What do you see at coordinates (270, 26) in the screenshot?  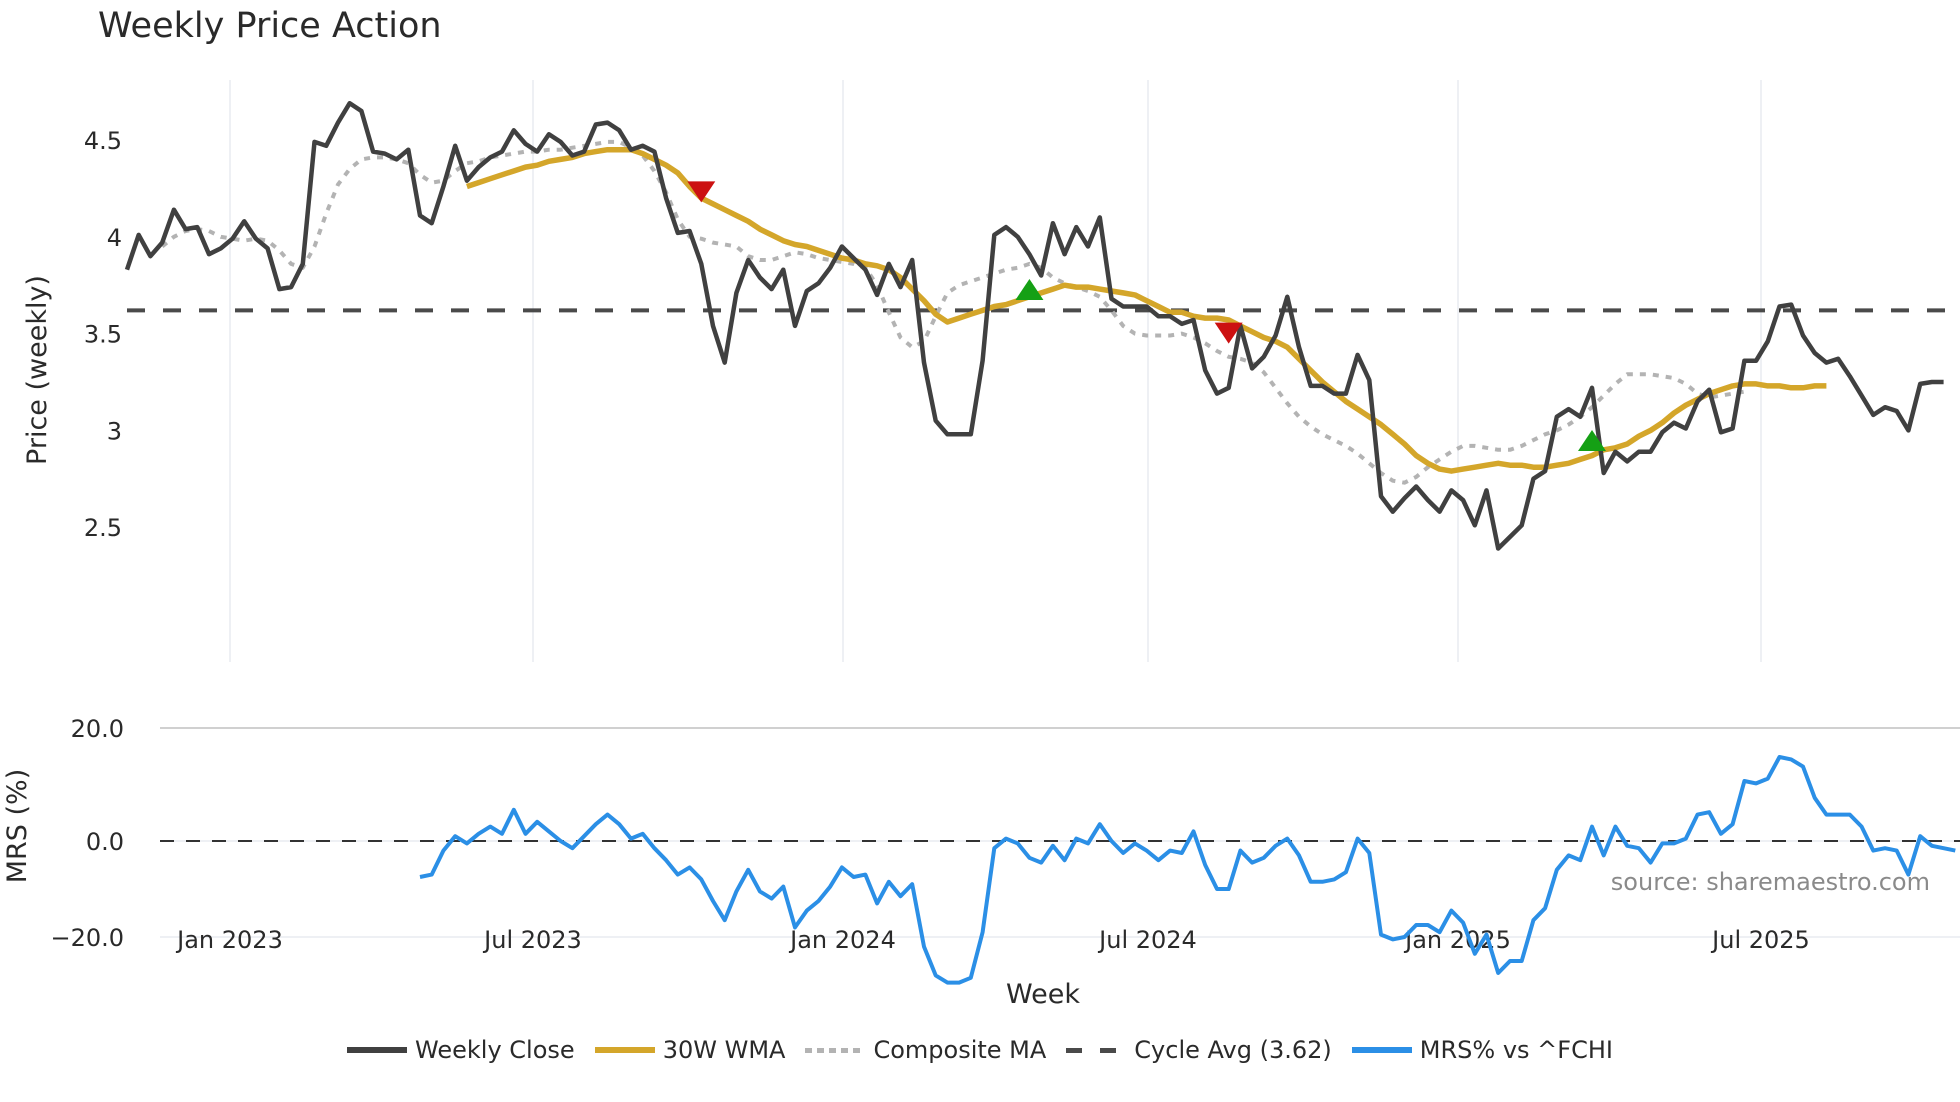 I see `chart-title: Weekly Price Action` at bounding box center [270, 26].